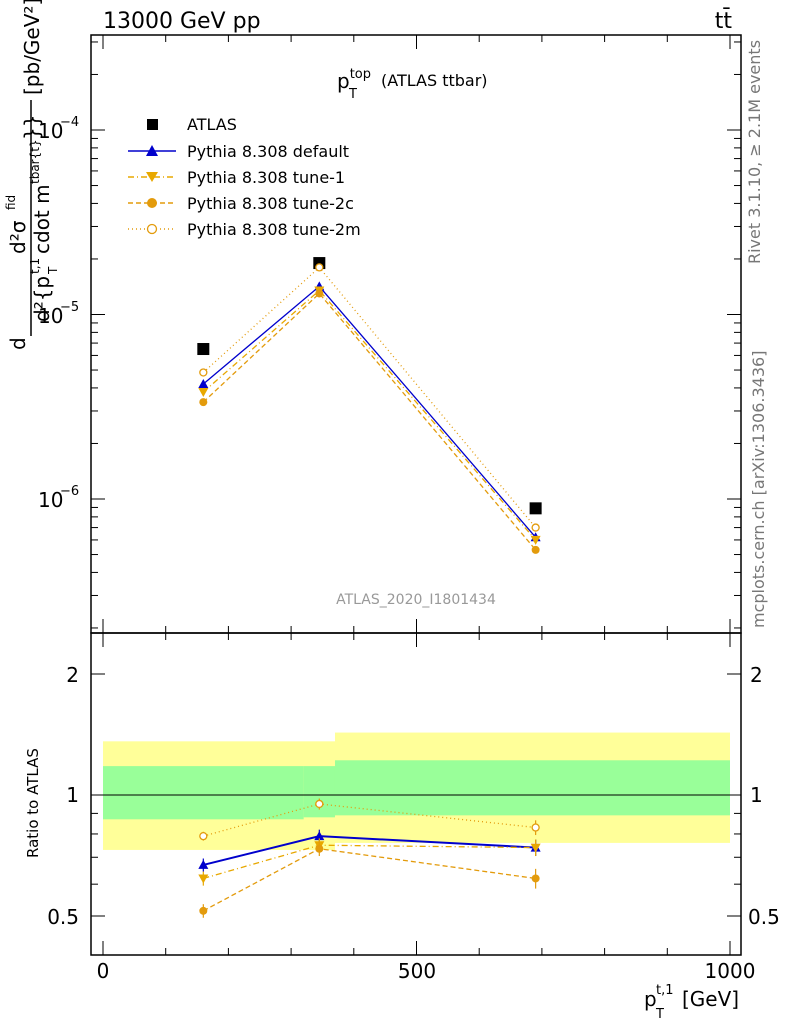 The image size is (786, 1024). What do you see at coordinates (756, 795) in the screenshot?
I see `ratio-right-tick-1: 1` at bounding box center [756, 795].